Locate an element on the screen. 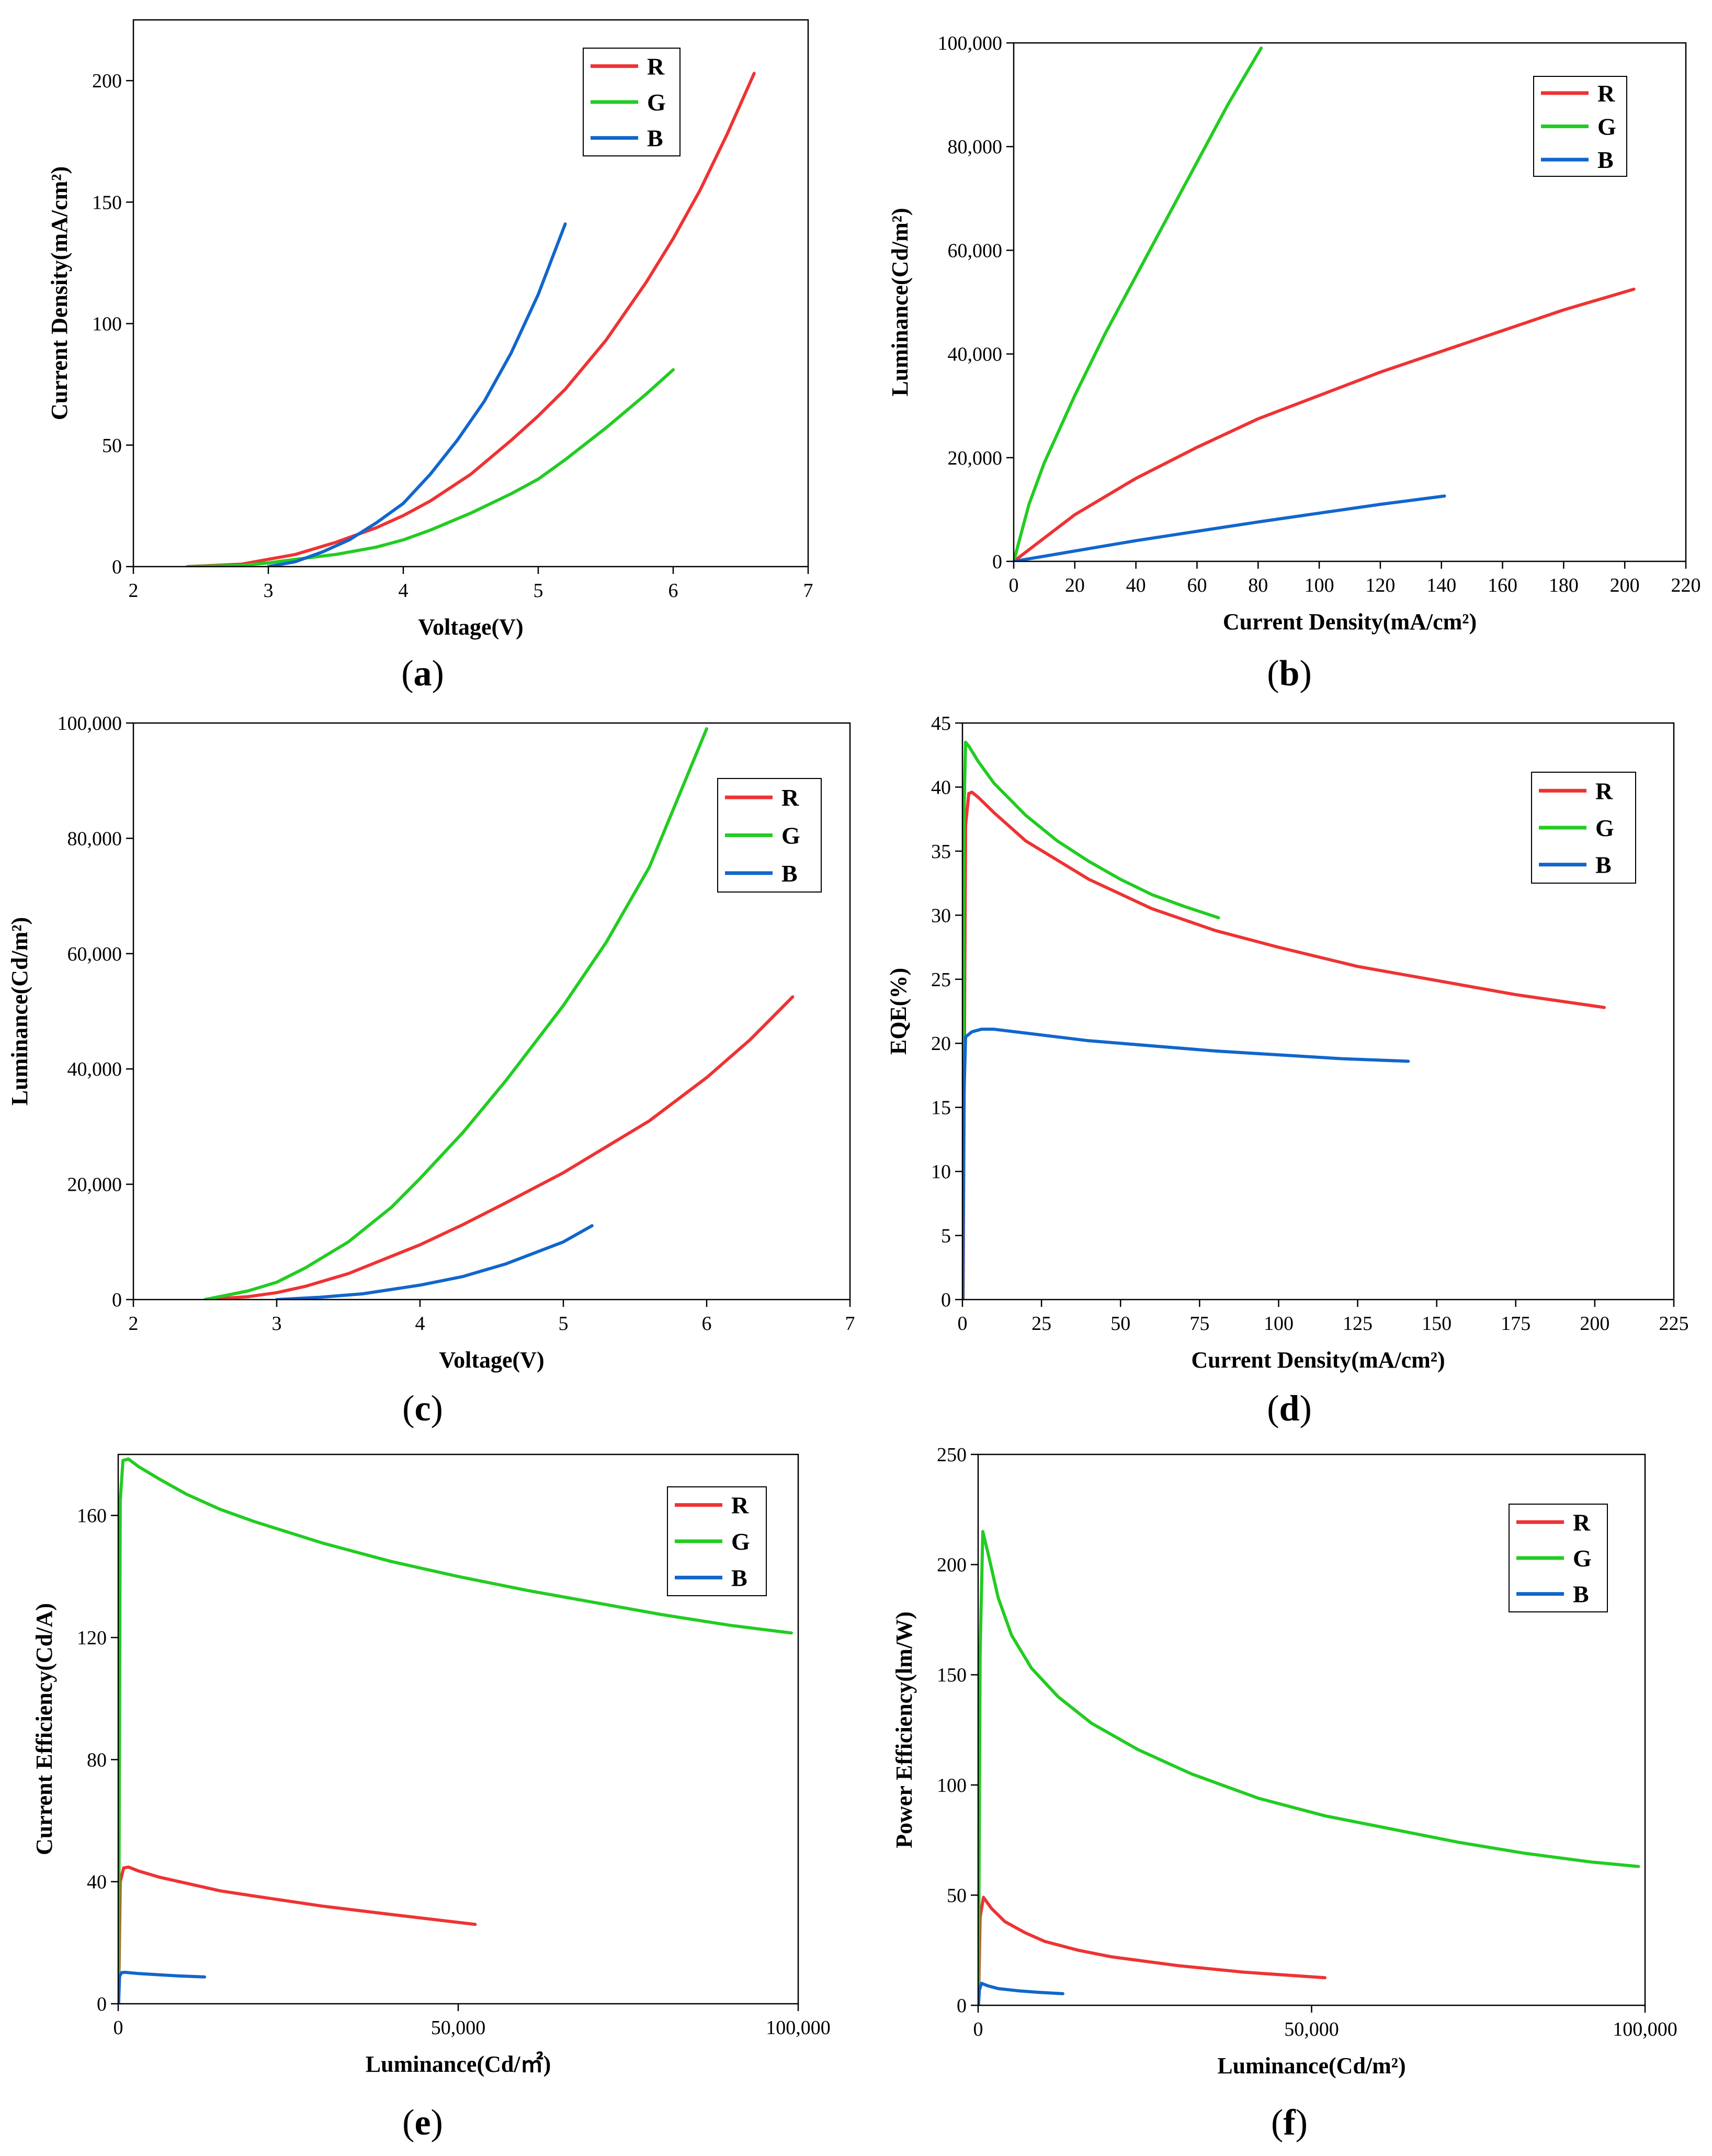  x-tick-label: 175 is located at coordinates (1515, 1324).